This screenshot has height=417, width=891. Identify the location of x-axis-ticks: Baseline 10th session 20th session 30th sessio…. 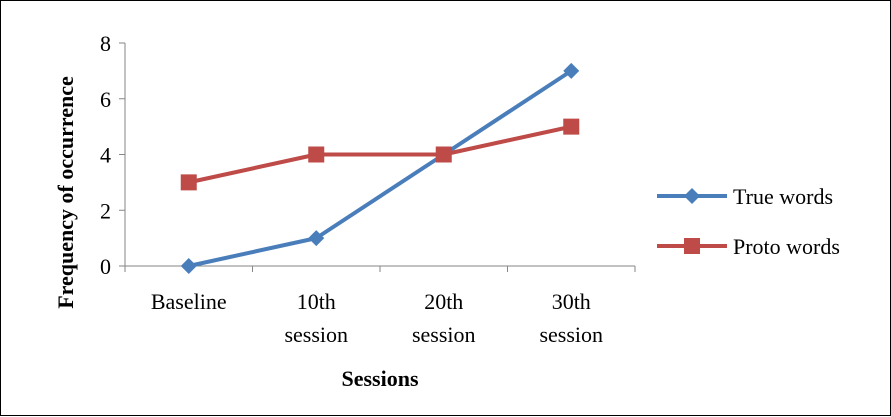
(380, 306).